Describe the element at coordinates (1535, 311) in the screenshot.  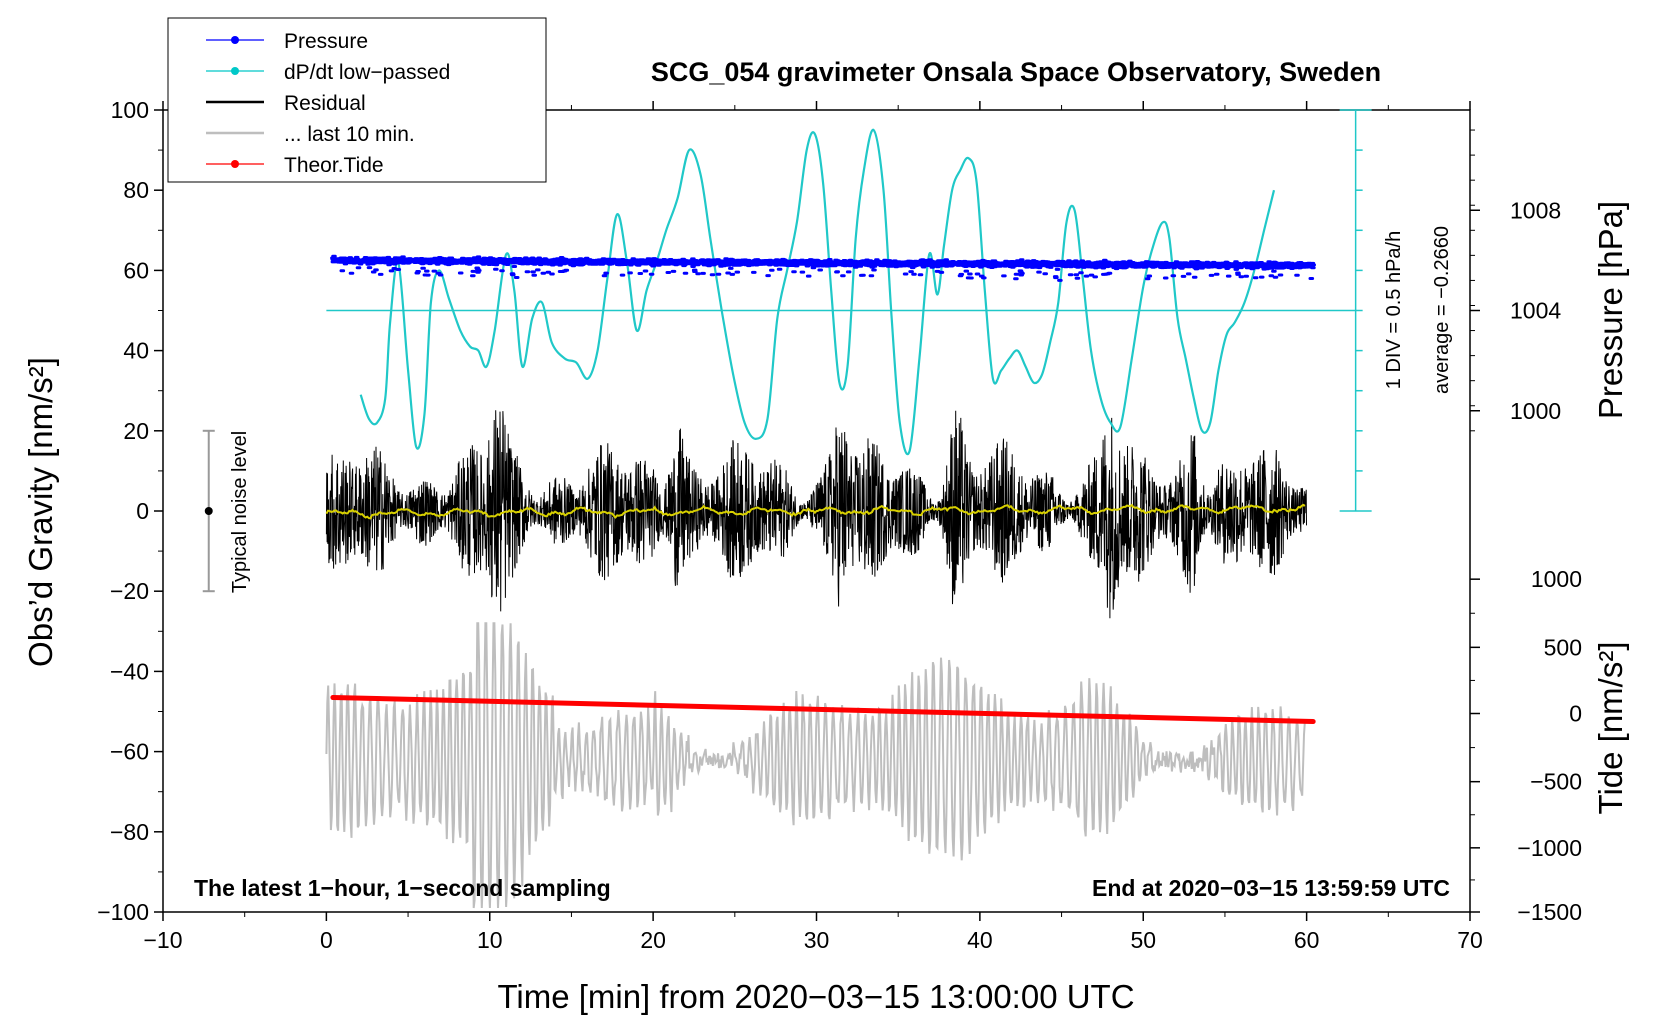
I see `pressure-tick-label: 1004` at that location.